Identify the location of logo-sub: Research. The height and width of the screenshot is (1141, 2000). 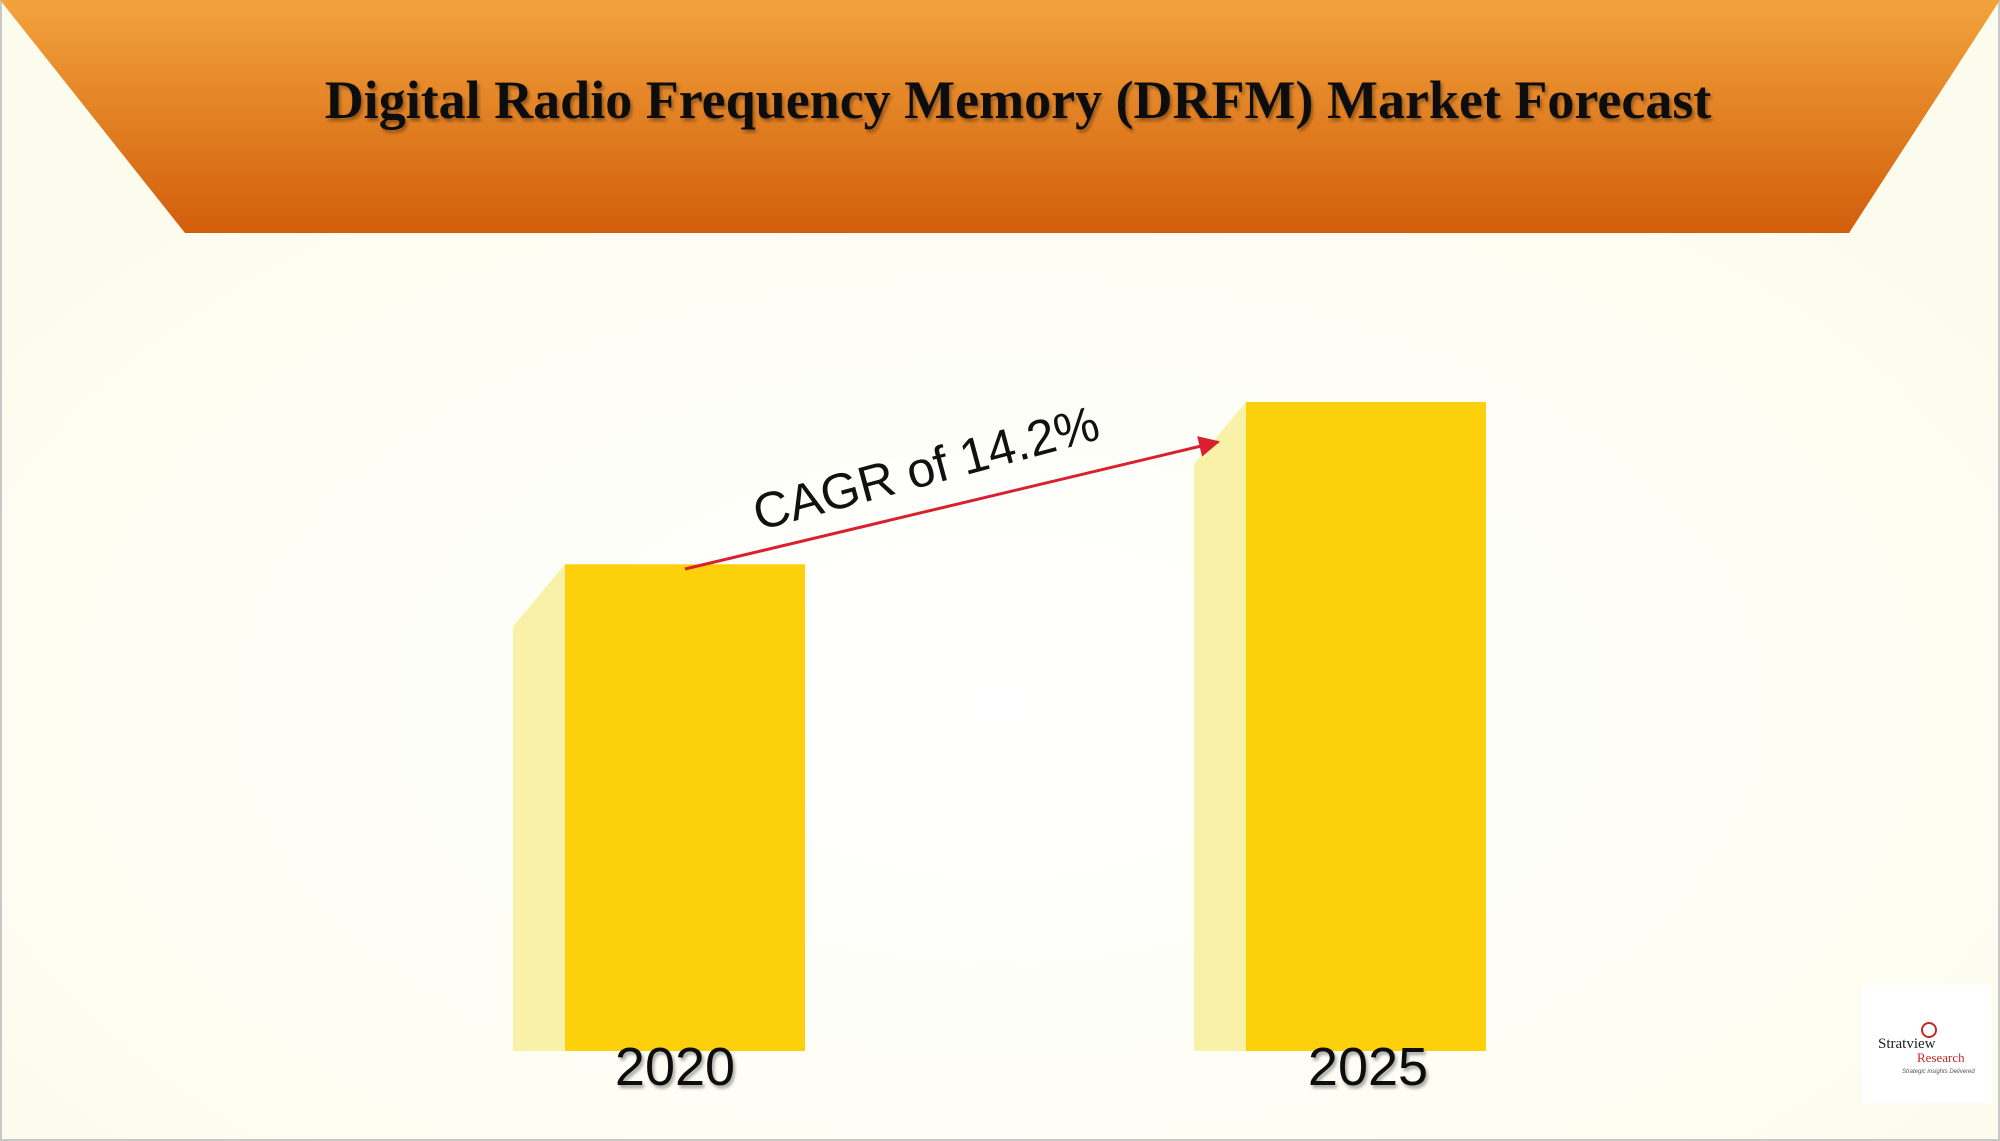
(1941, 1057).